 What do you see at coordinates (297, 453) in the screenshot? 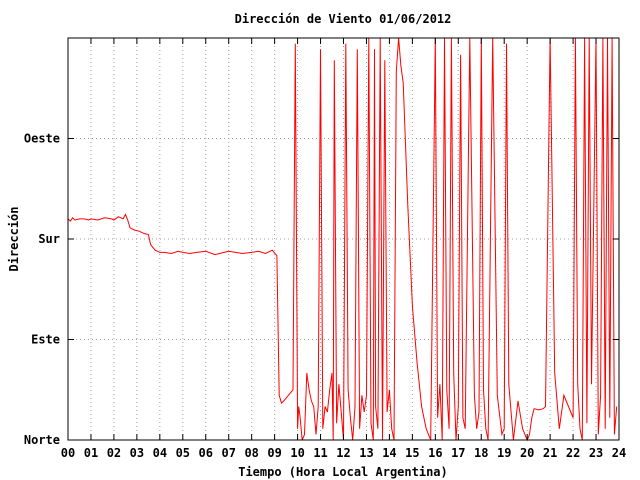
I see `x-tick-label: 10` at bounding box center [297, 453].